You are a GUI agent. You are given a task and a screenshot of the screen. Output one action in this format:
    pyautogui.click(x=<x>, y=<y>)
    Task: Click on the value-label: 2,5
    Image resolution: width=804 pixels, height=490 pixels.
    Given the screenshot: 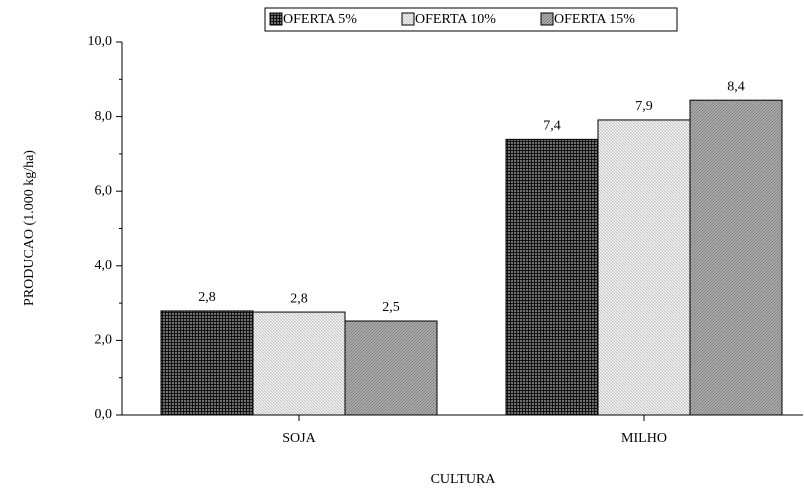 What is the action you would take?
    pyautogui.click(x=391, y=307)
    